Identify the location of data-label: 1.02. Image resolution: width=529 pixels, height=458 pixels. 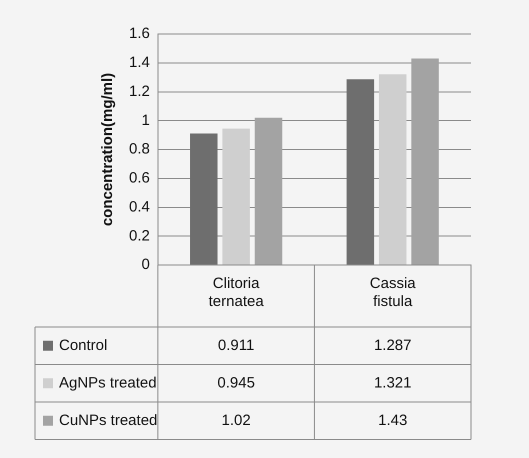
(236, 420).